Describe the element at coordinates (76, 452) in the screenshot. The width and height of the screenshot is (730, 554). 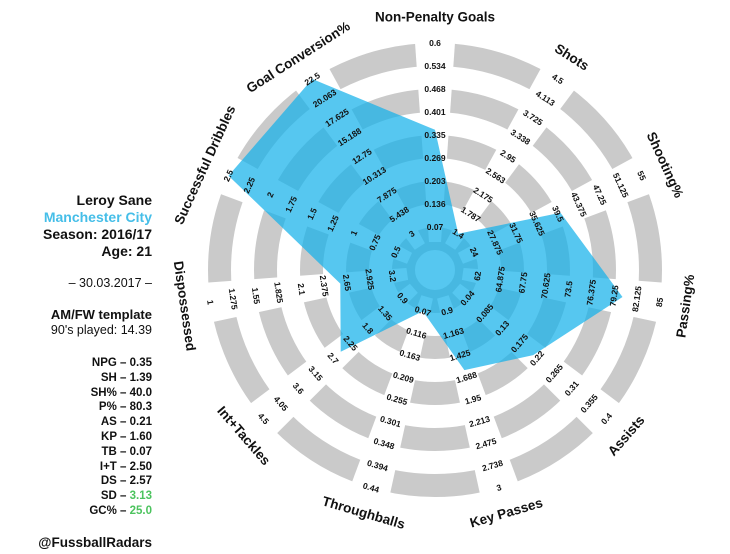
I see `stat-row: TB – 0.07` at that location.